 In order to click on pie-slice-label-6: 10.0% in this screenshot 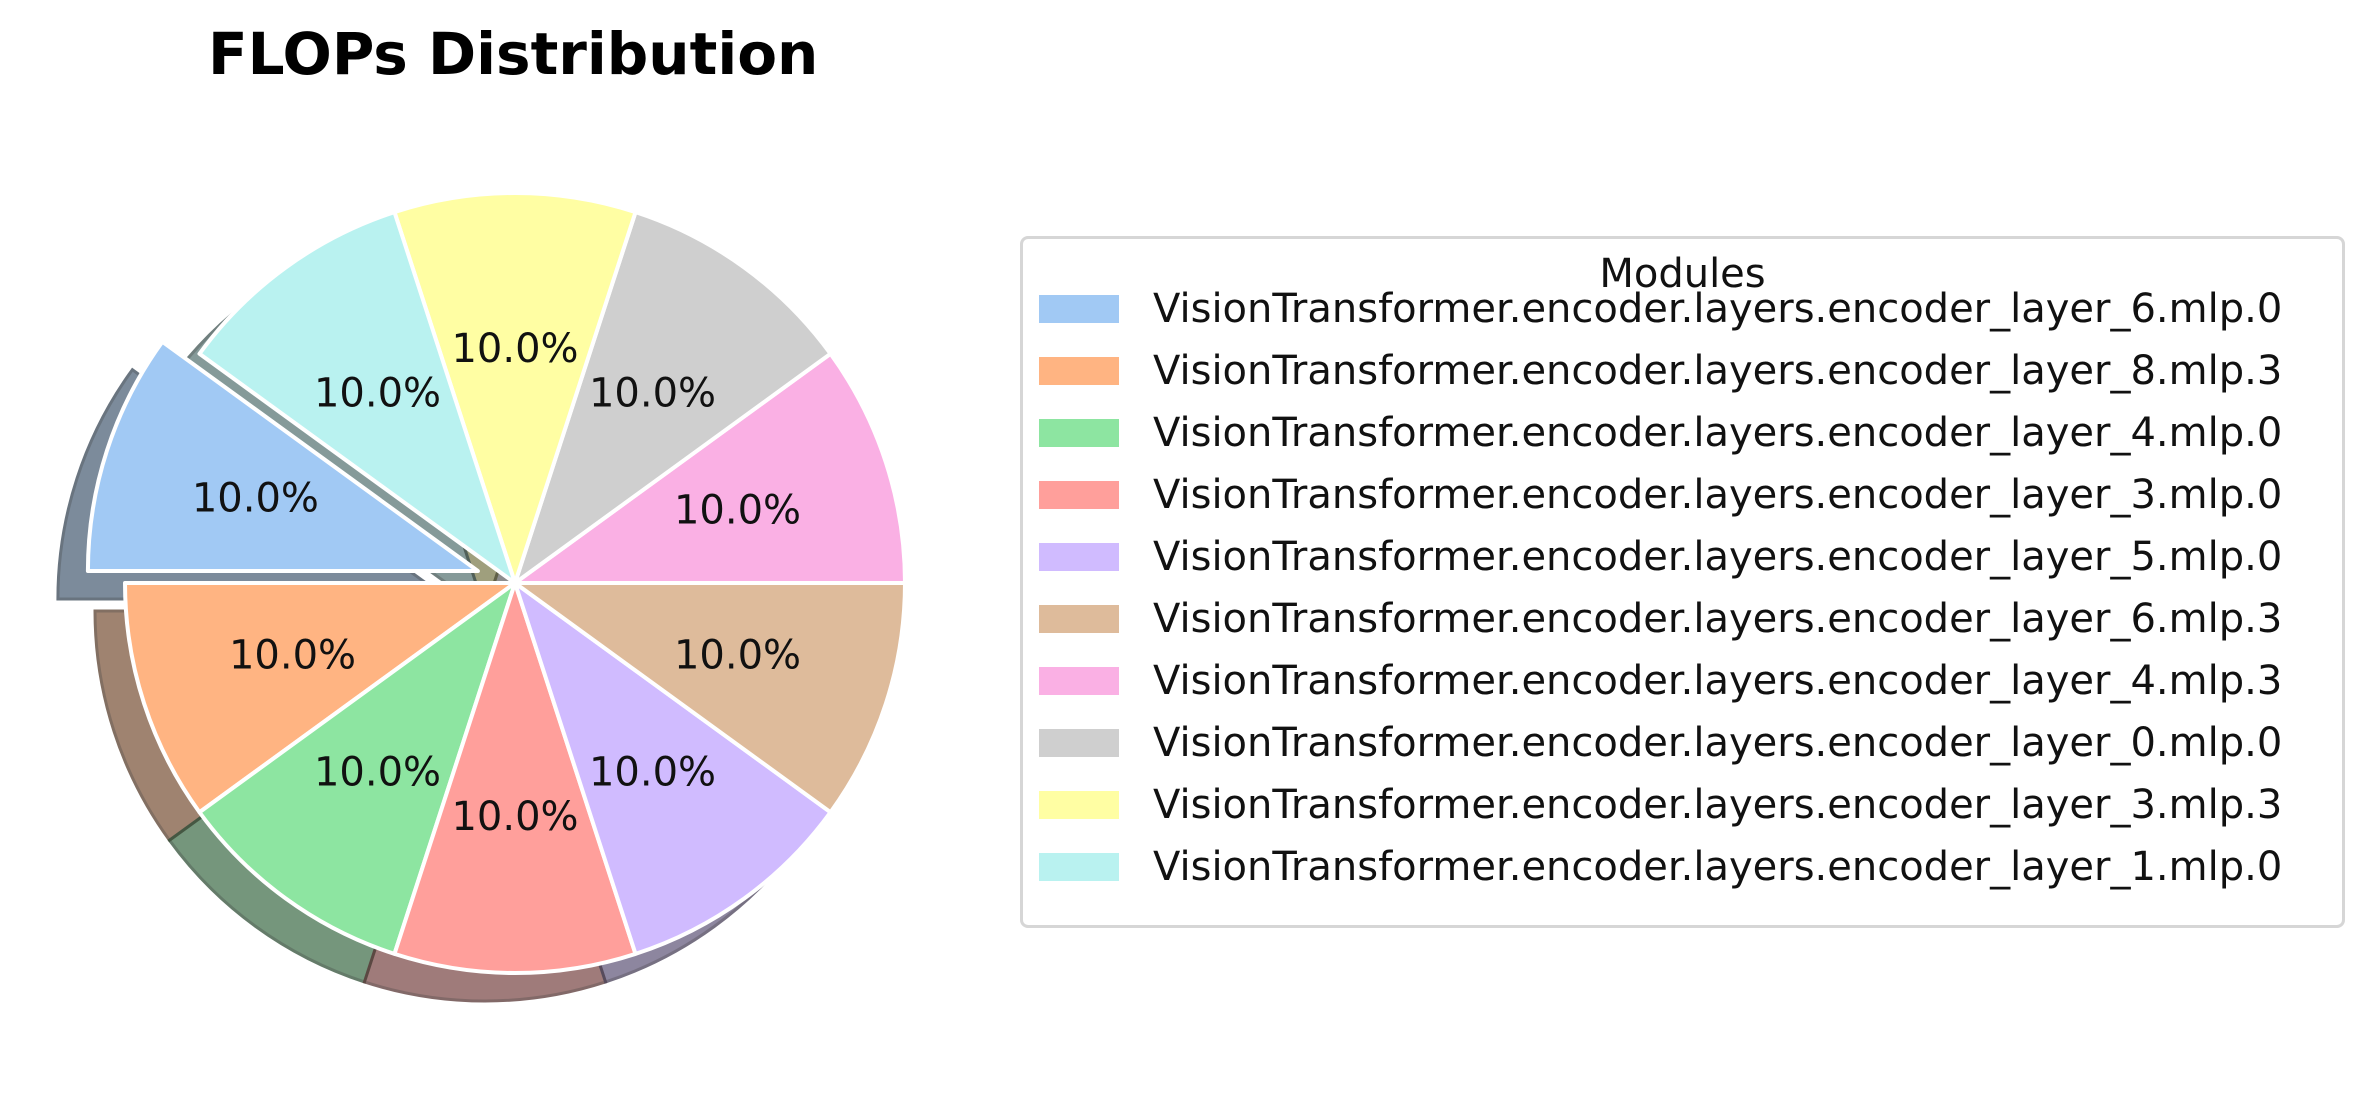, I will do `click(737, 655)`.